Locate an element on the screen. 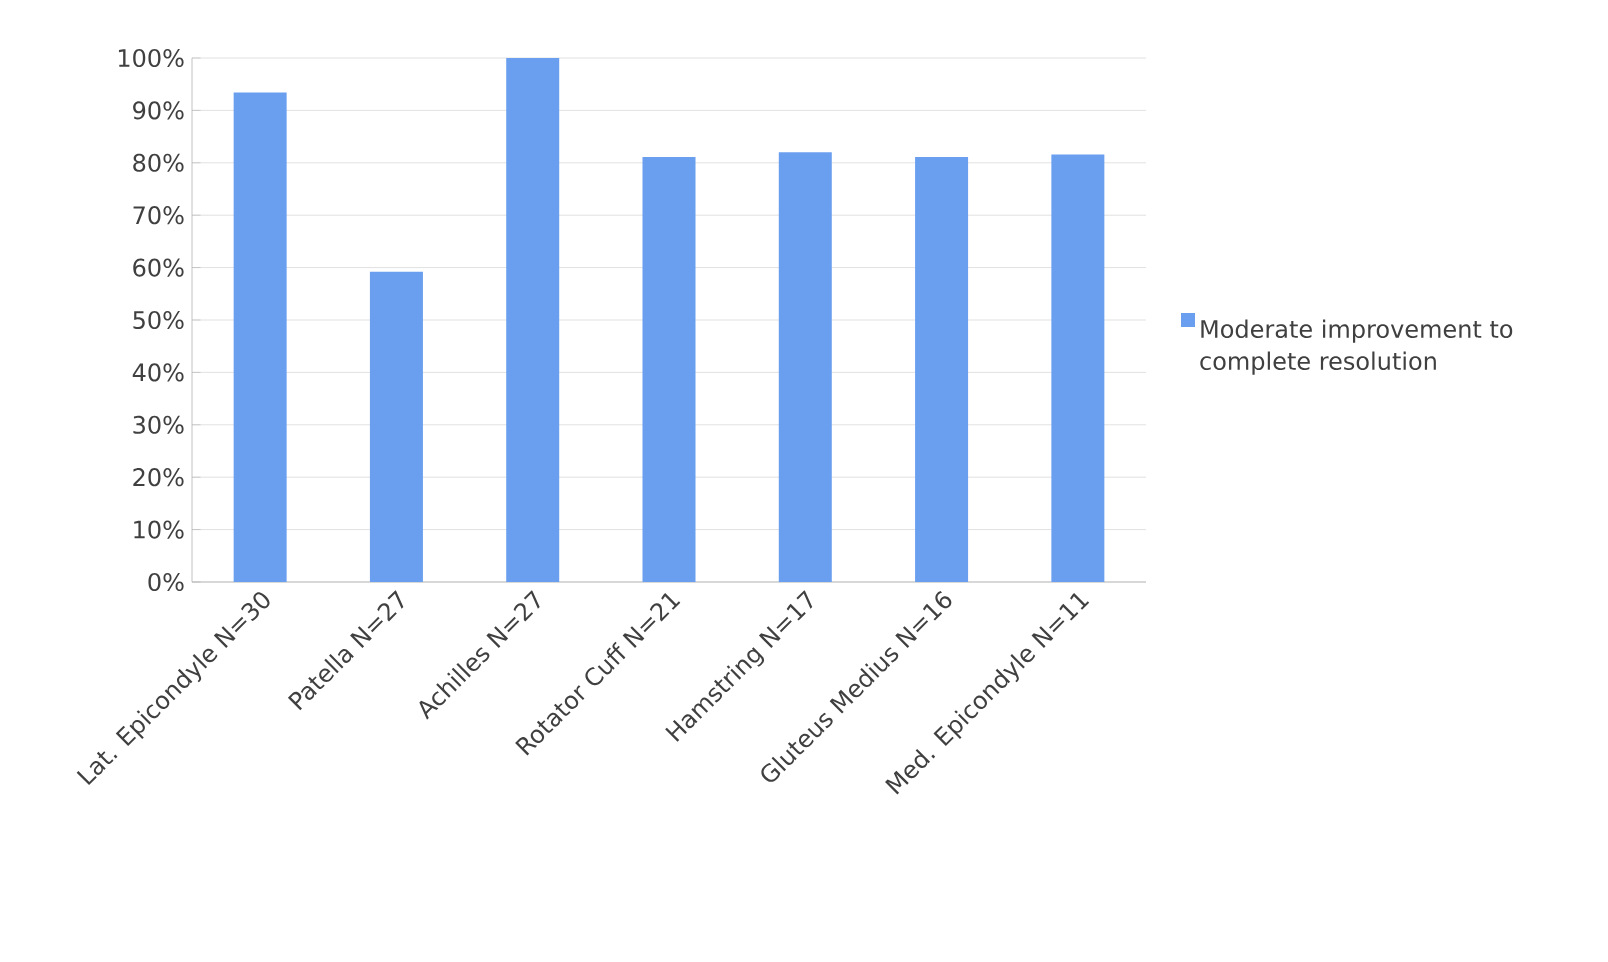 This screenshot has width=1608, height=962. legend-label: Moderate improvement to complete resolution is located at coordinates (1356, 347).